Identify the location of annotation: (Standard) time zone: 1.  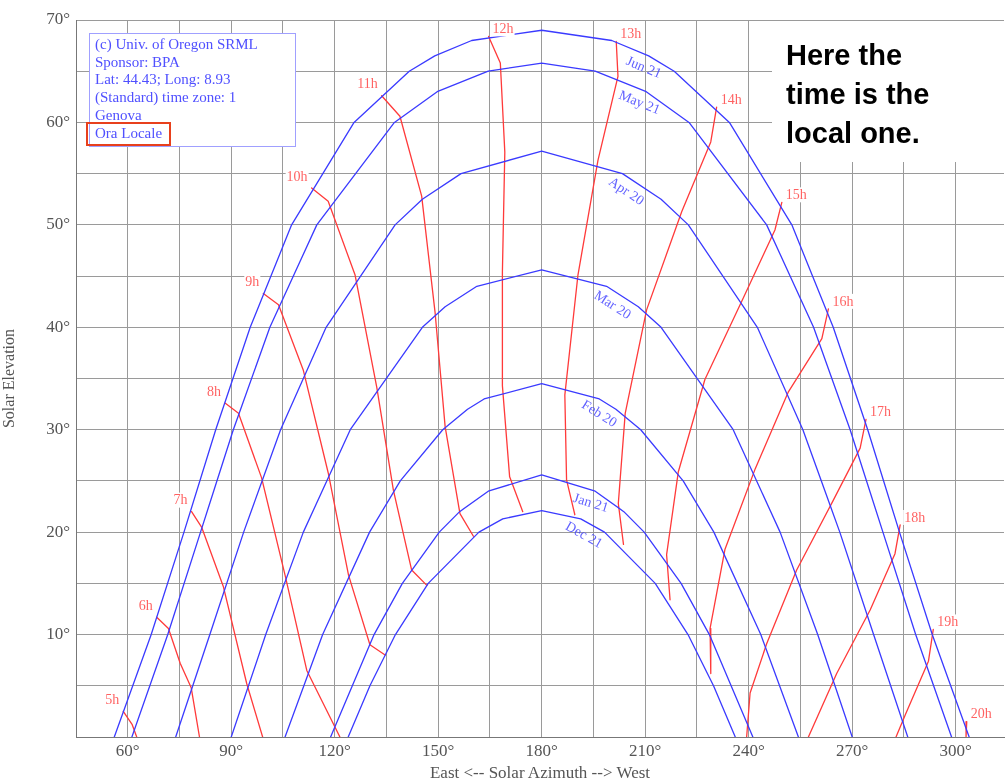
(166, 98).